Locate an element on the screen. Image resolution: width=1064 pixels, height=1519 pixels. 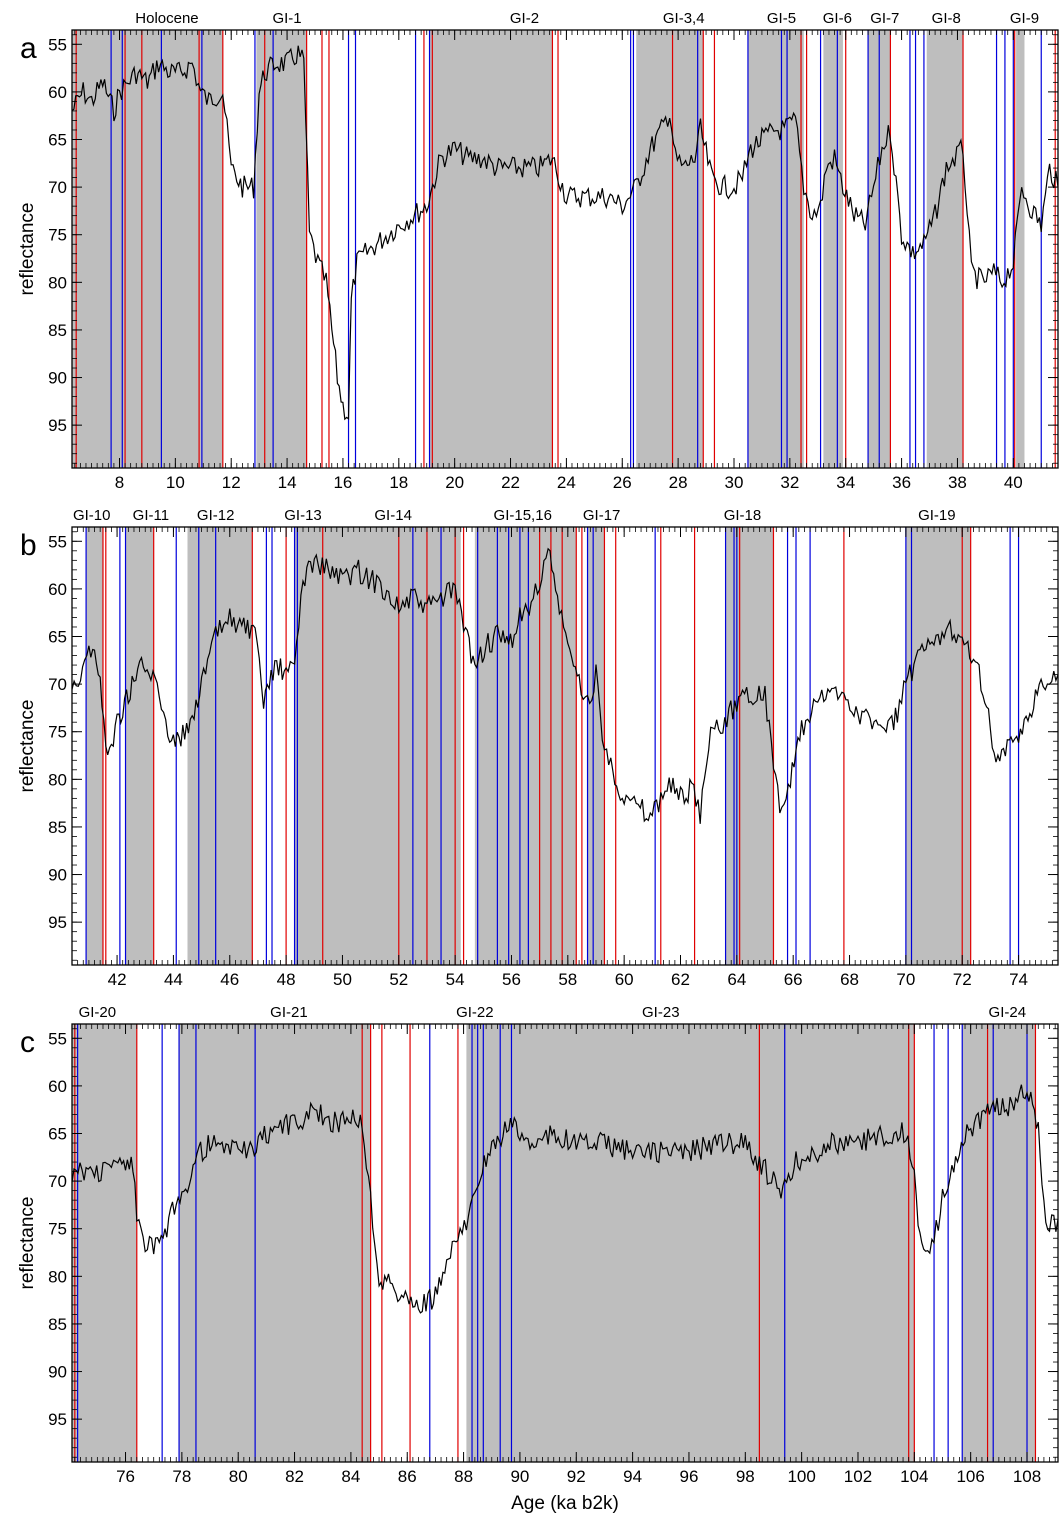
y-tick-label: 85 is located at coordinates (57, 1324).